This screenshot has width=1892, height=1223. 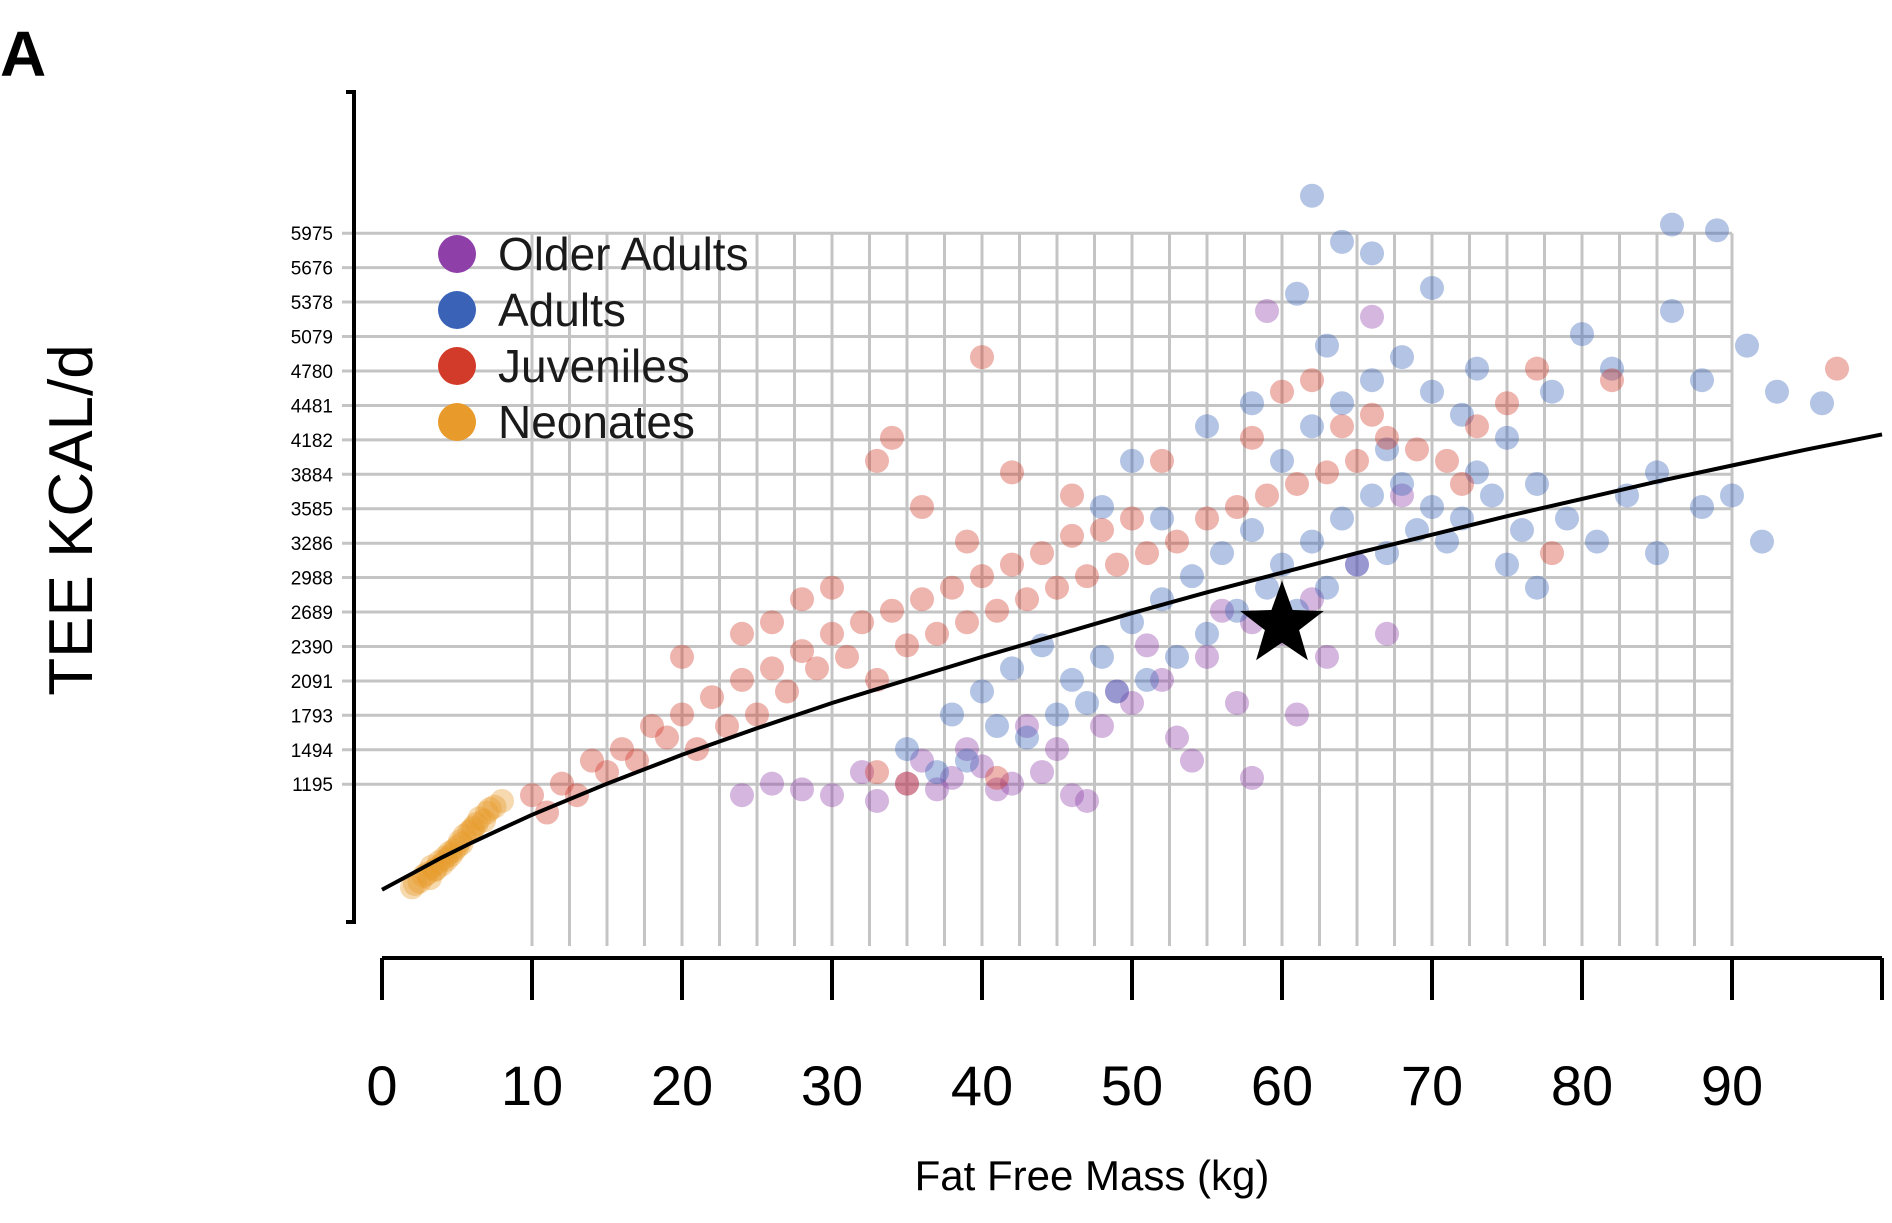 I want to click on y-tick-label: 4182, so click(x=312, y=441).